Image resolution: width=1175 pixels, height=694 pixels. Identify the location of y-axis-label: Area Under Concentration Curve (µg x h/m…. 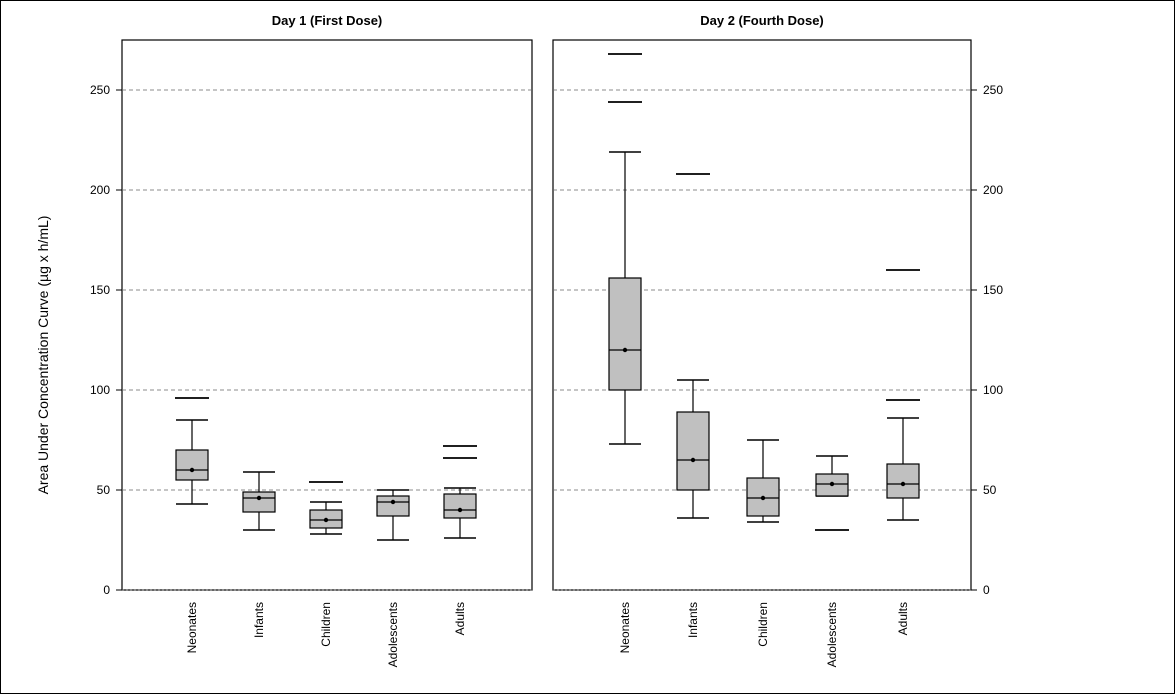
(43, 355).